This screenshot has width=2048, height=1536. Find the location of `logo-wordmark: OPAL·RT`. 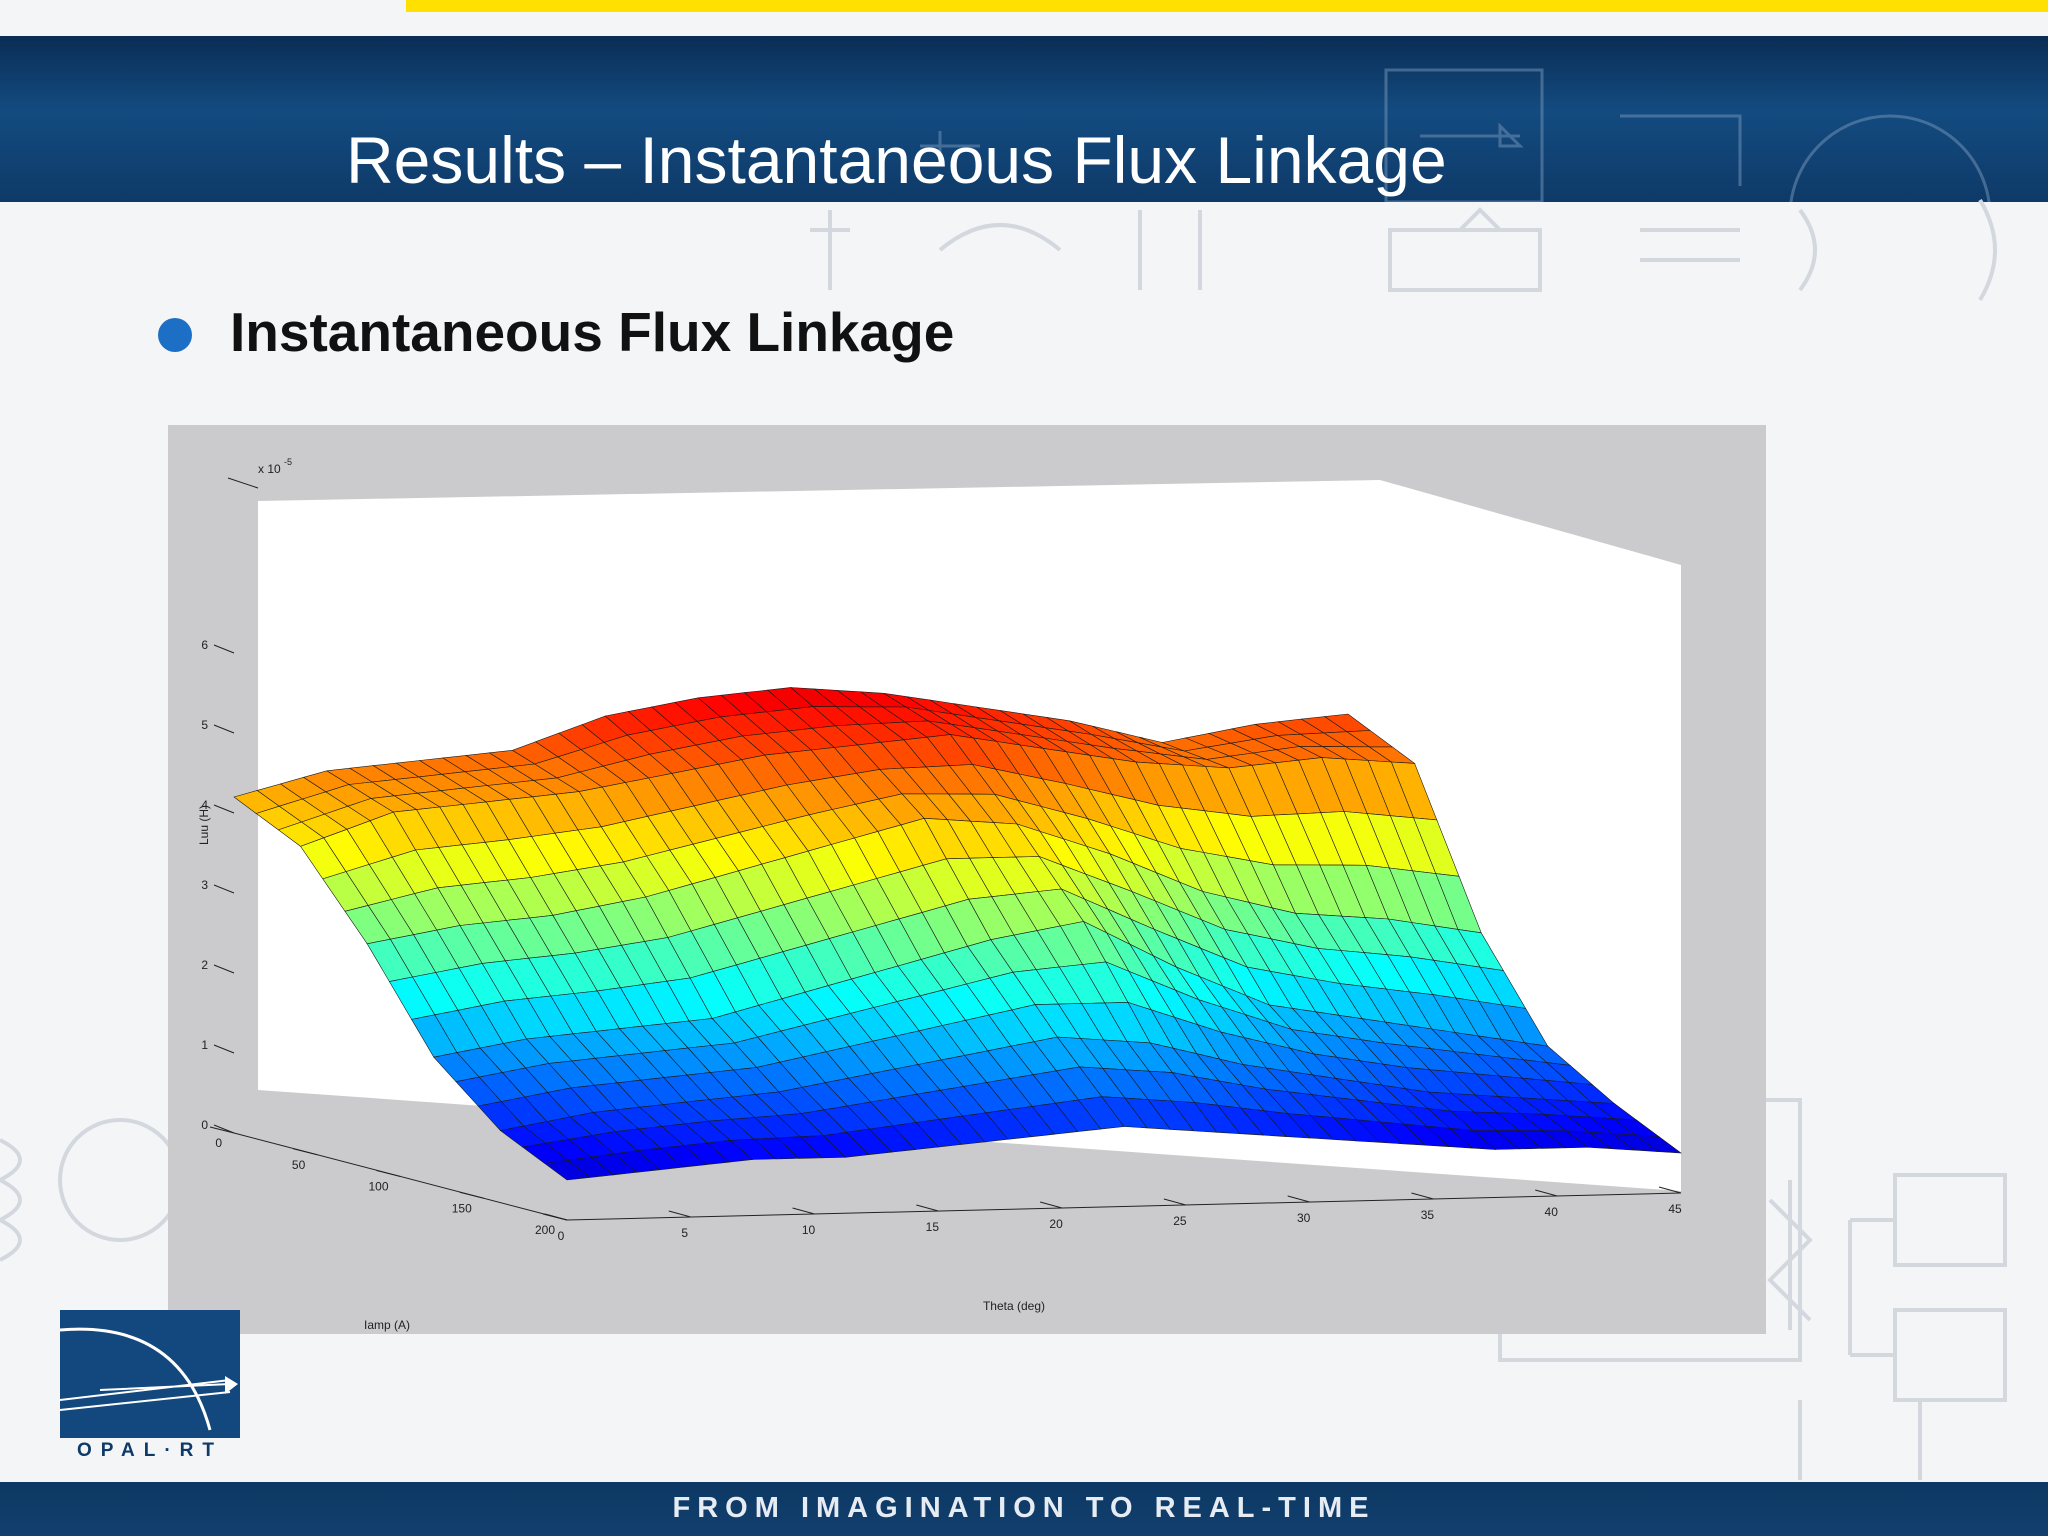

logo-wordmark: OPAL·RT is located at coordinates (150, 1450).